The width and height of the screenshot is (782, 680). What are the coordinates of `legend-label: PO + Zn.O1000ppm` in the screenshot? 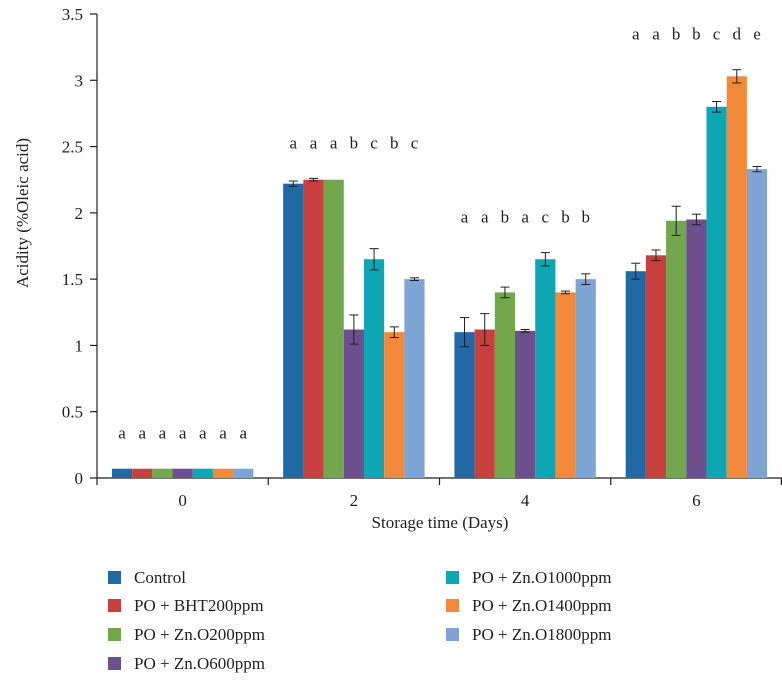 It's located at (541, 577).